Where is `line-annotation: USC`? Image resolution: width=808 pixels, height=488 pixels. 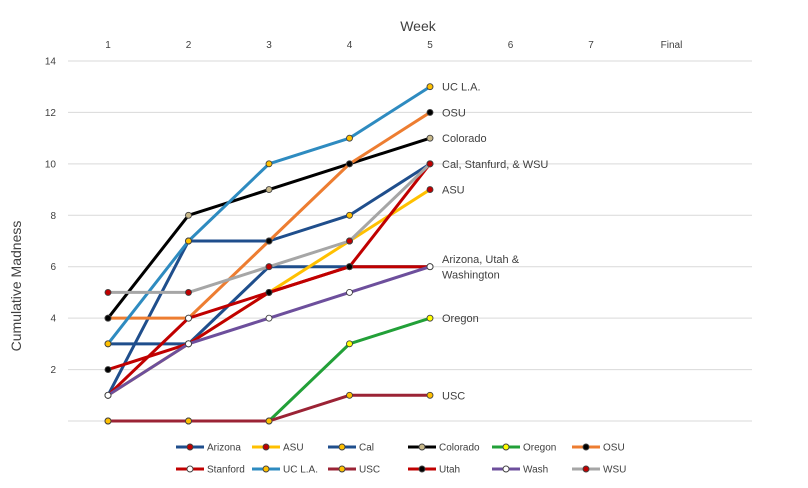 line-annotation: USC is located at coordinates (453, 396).